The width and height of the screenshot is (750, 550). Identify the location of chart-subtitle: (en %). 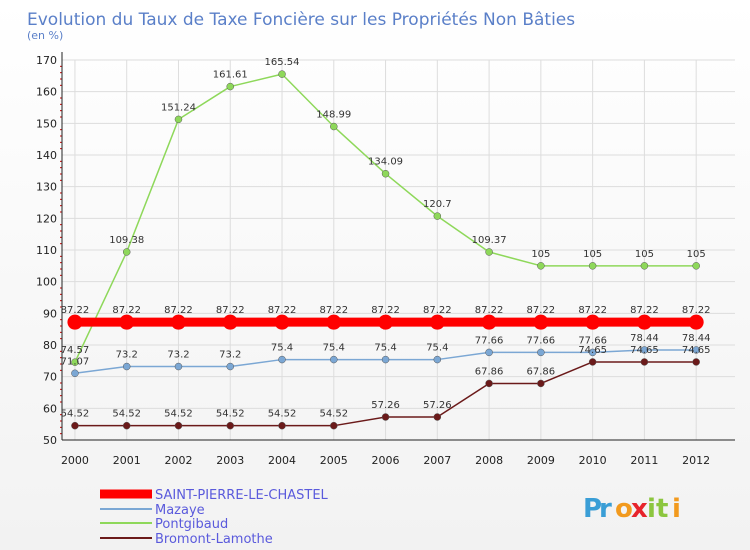
(45, 35).